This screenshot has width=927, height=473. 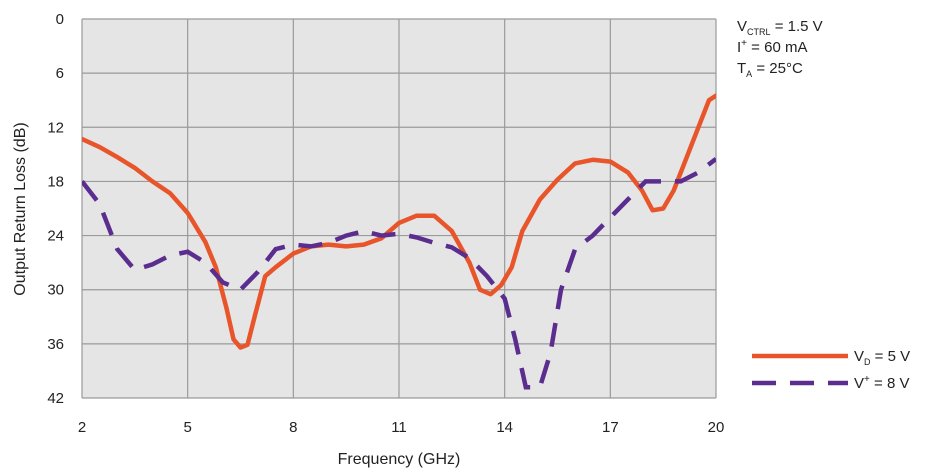 I want to click on y-tick-label: 18, so click(x=55, y=181).